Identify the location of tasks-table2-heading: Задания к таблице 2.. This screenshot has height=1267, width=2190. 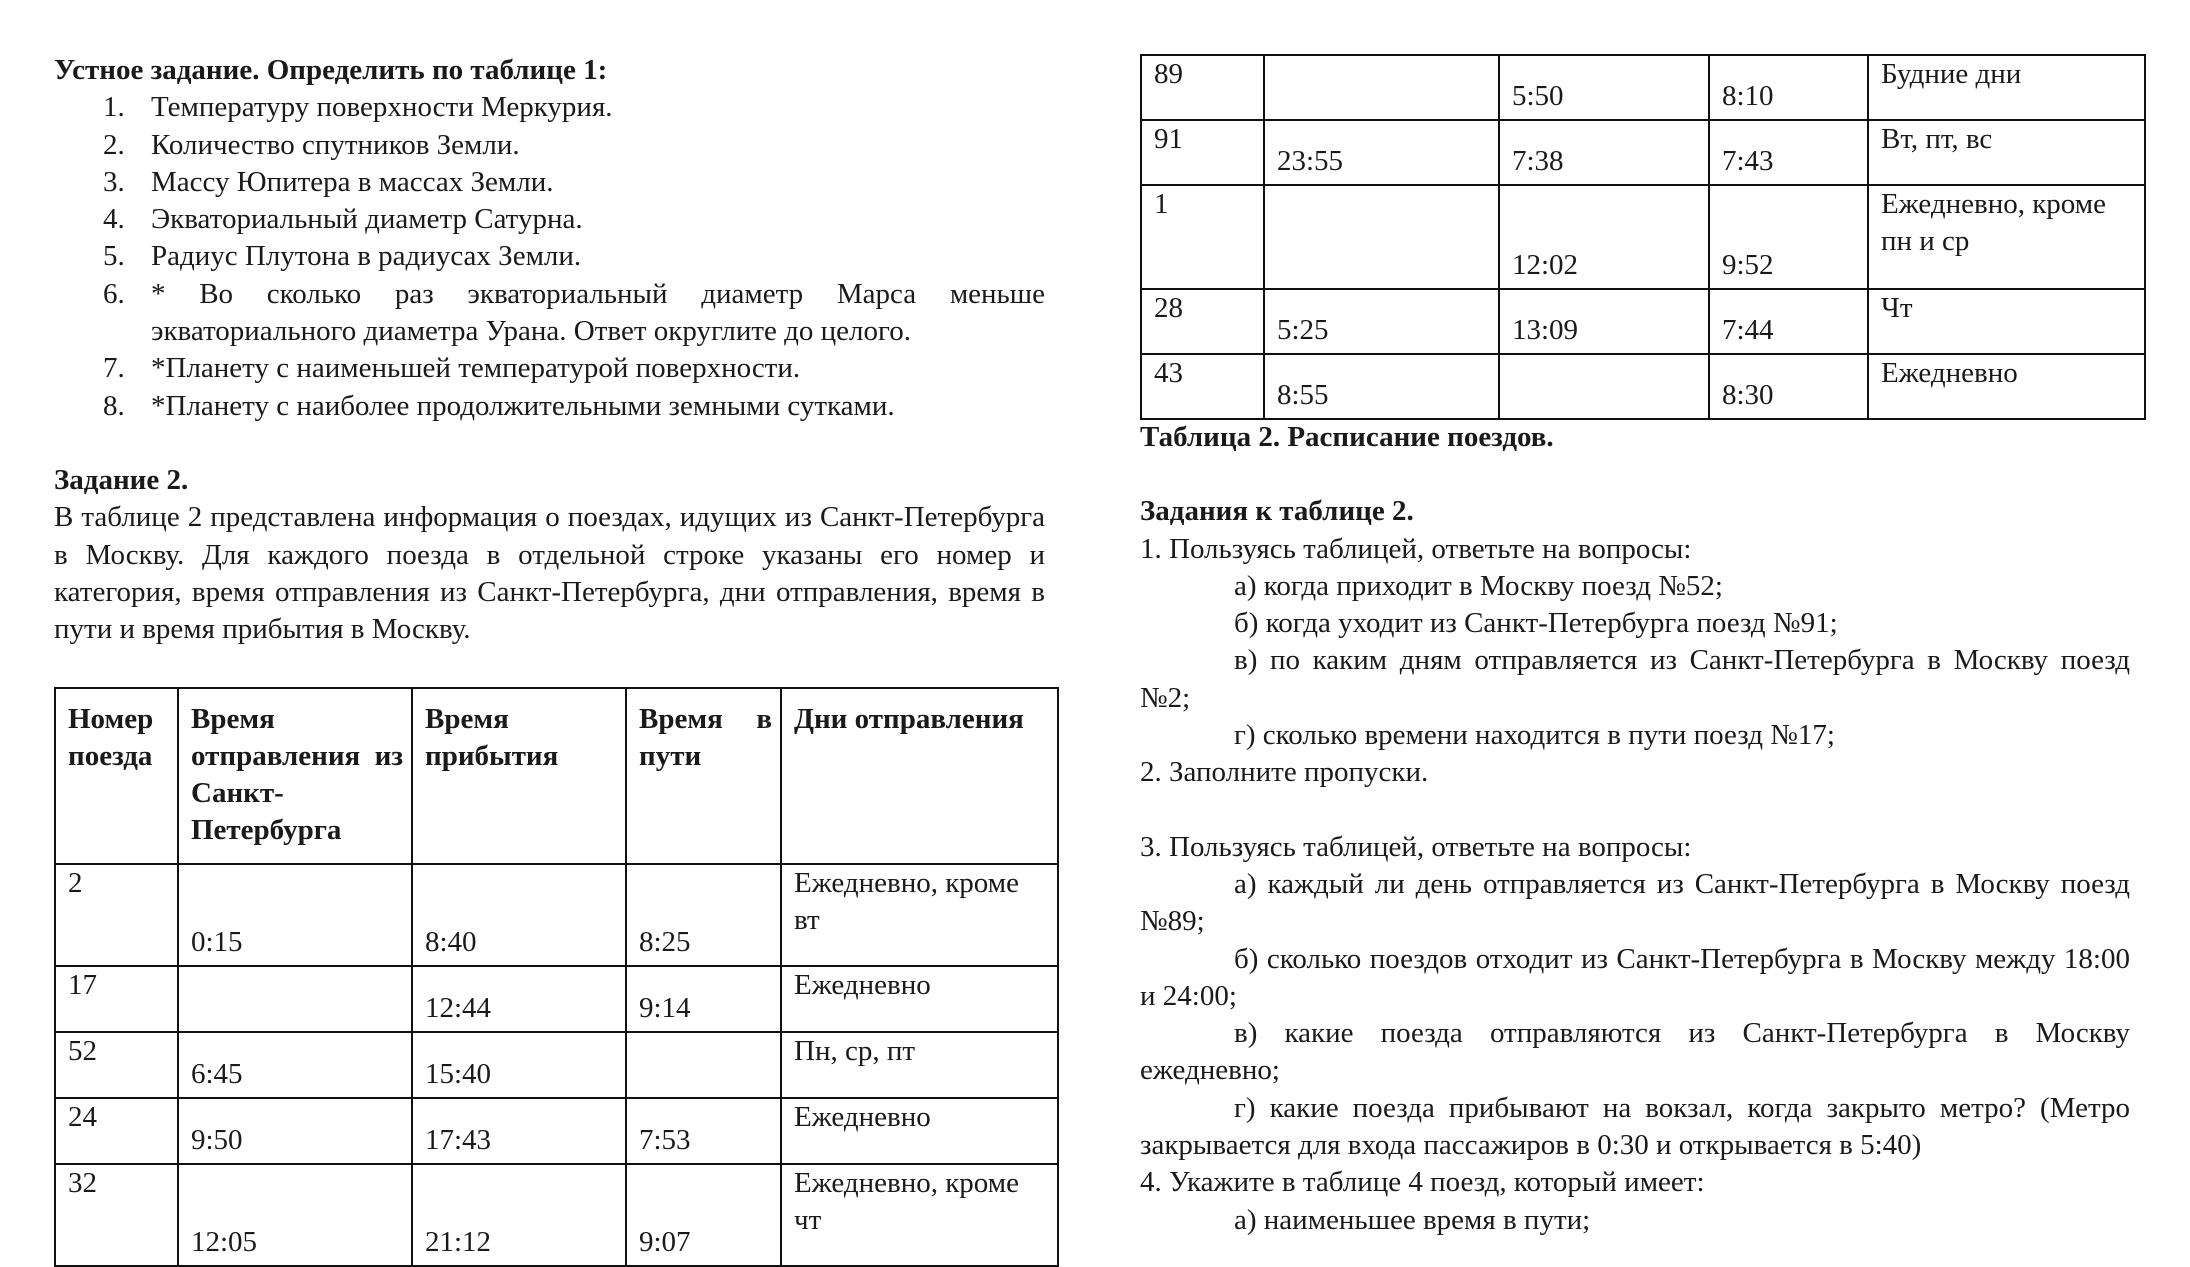
(1277, 511).